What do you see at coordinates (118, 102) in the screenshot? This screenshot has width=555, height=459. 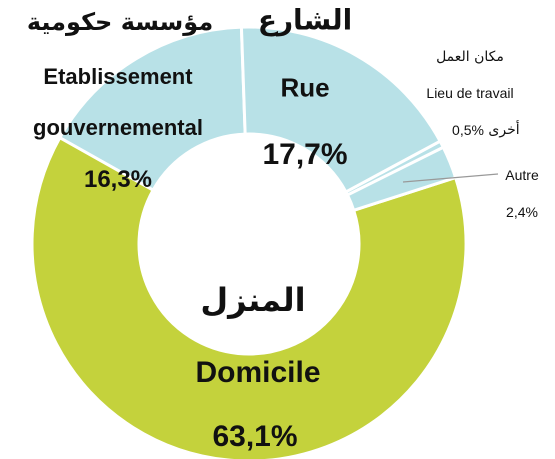 I see `category-label: Etablissement gouvernemental` at bounding box center [118, 102].